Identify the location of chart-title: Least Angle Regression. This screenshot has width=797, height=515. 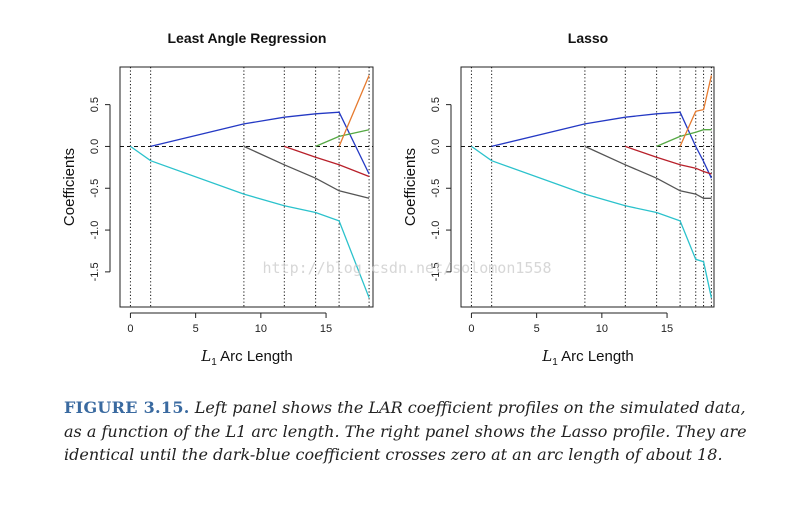
(247, 38).